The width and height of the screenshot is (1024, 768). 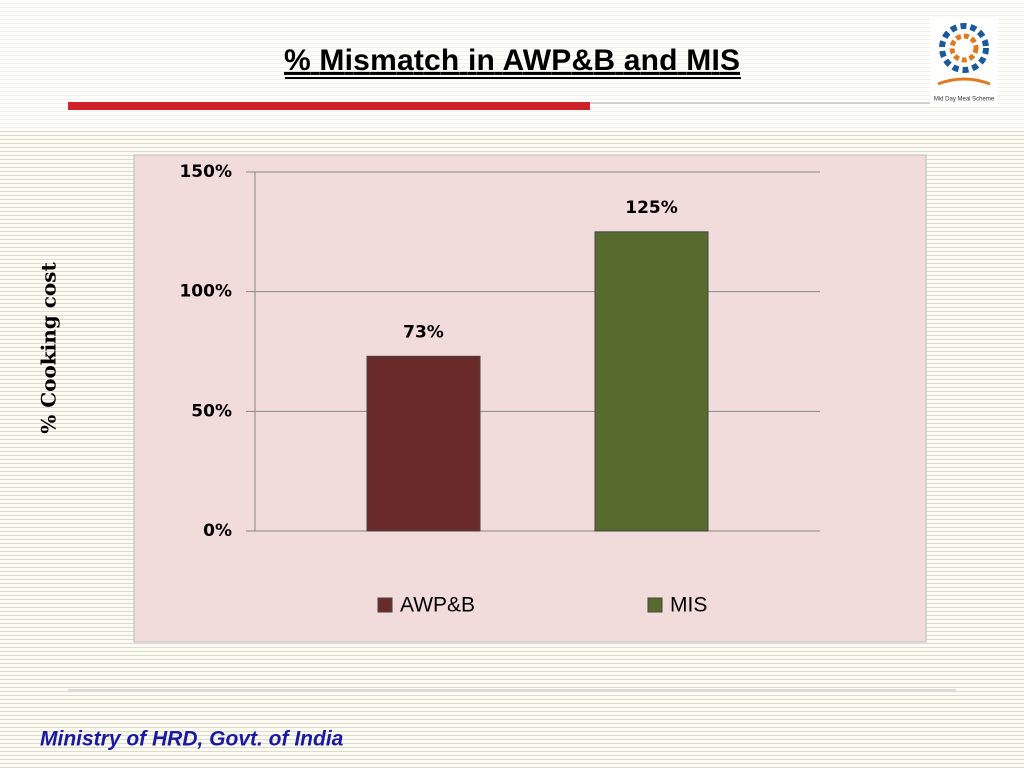 I want to click on red-rule, so click(x=329, y=106).